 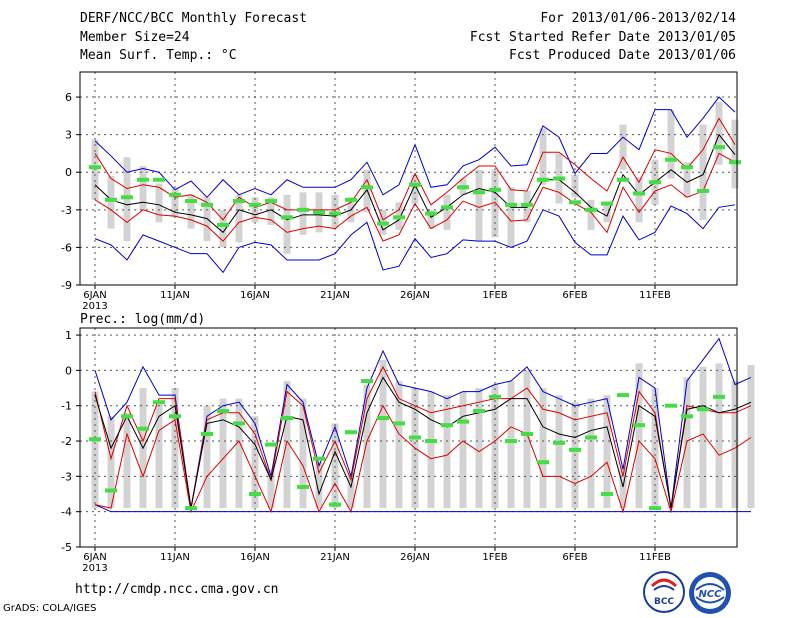 I want to click on temp-ytick-label: -6, so click(x=66, y=247).